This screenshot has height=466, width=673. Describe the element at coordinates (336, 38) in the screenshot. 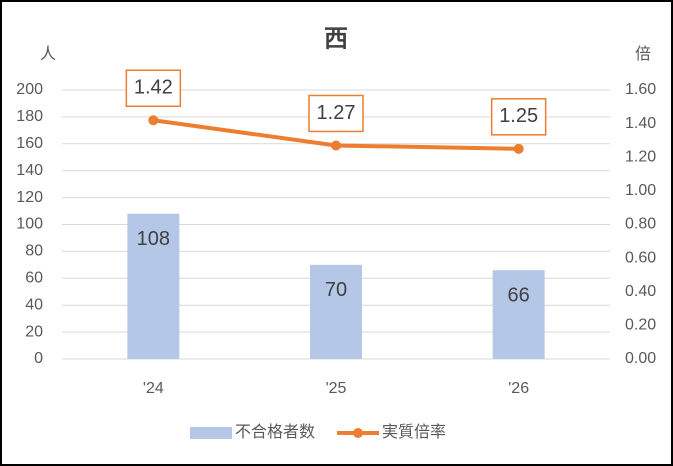

I see `chart-title: 西` at that location.